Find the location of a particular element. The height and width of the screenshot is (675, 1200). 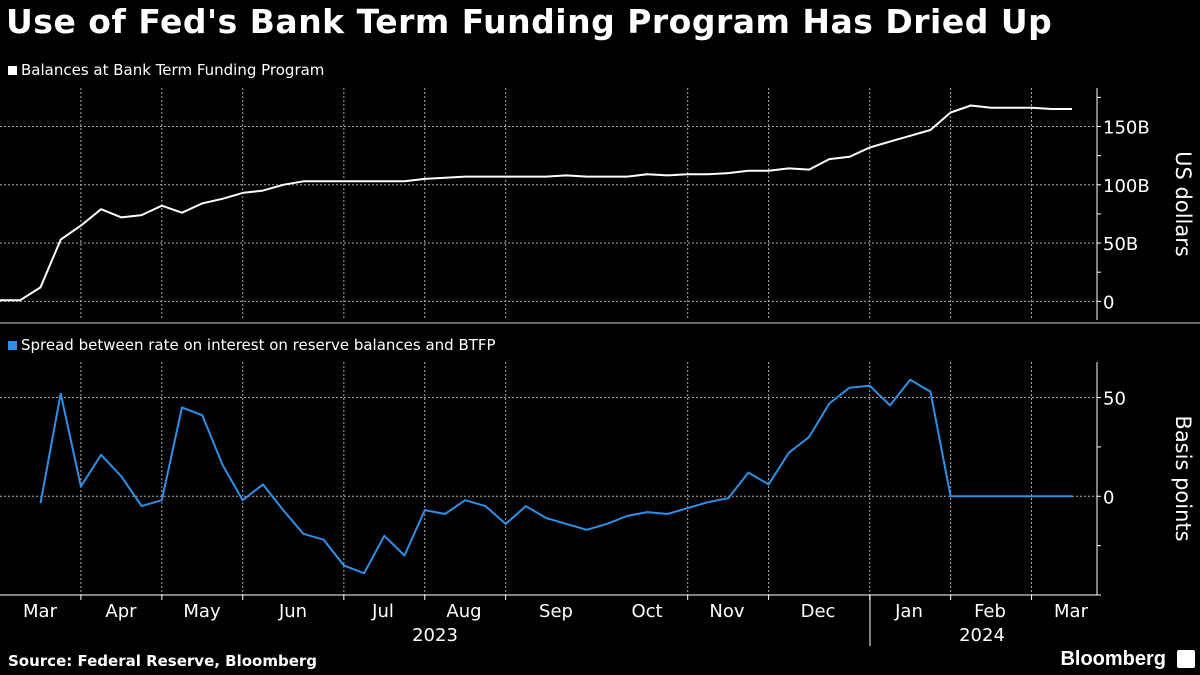

x-tick-label-month: Oct is located at coordinates (646, 611).